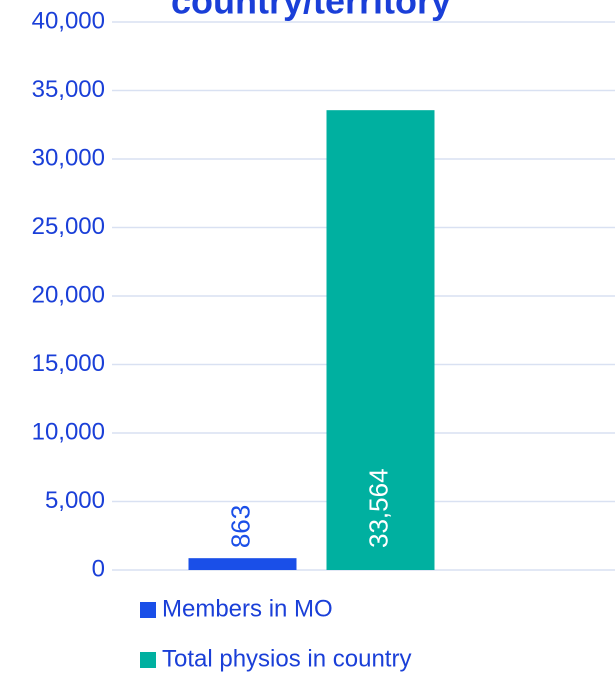 The height and width of the screenshot is (678, 615). What do you see at coordinates (98, 568) in the screenshot?
I see `y-tick-label: 0` at bounding box center [98, 568].